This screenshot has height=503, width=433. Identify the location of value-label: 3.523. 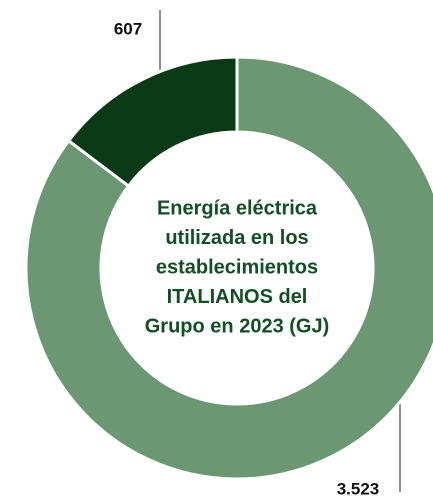
(358, 488).